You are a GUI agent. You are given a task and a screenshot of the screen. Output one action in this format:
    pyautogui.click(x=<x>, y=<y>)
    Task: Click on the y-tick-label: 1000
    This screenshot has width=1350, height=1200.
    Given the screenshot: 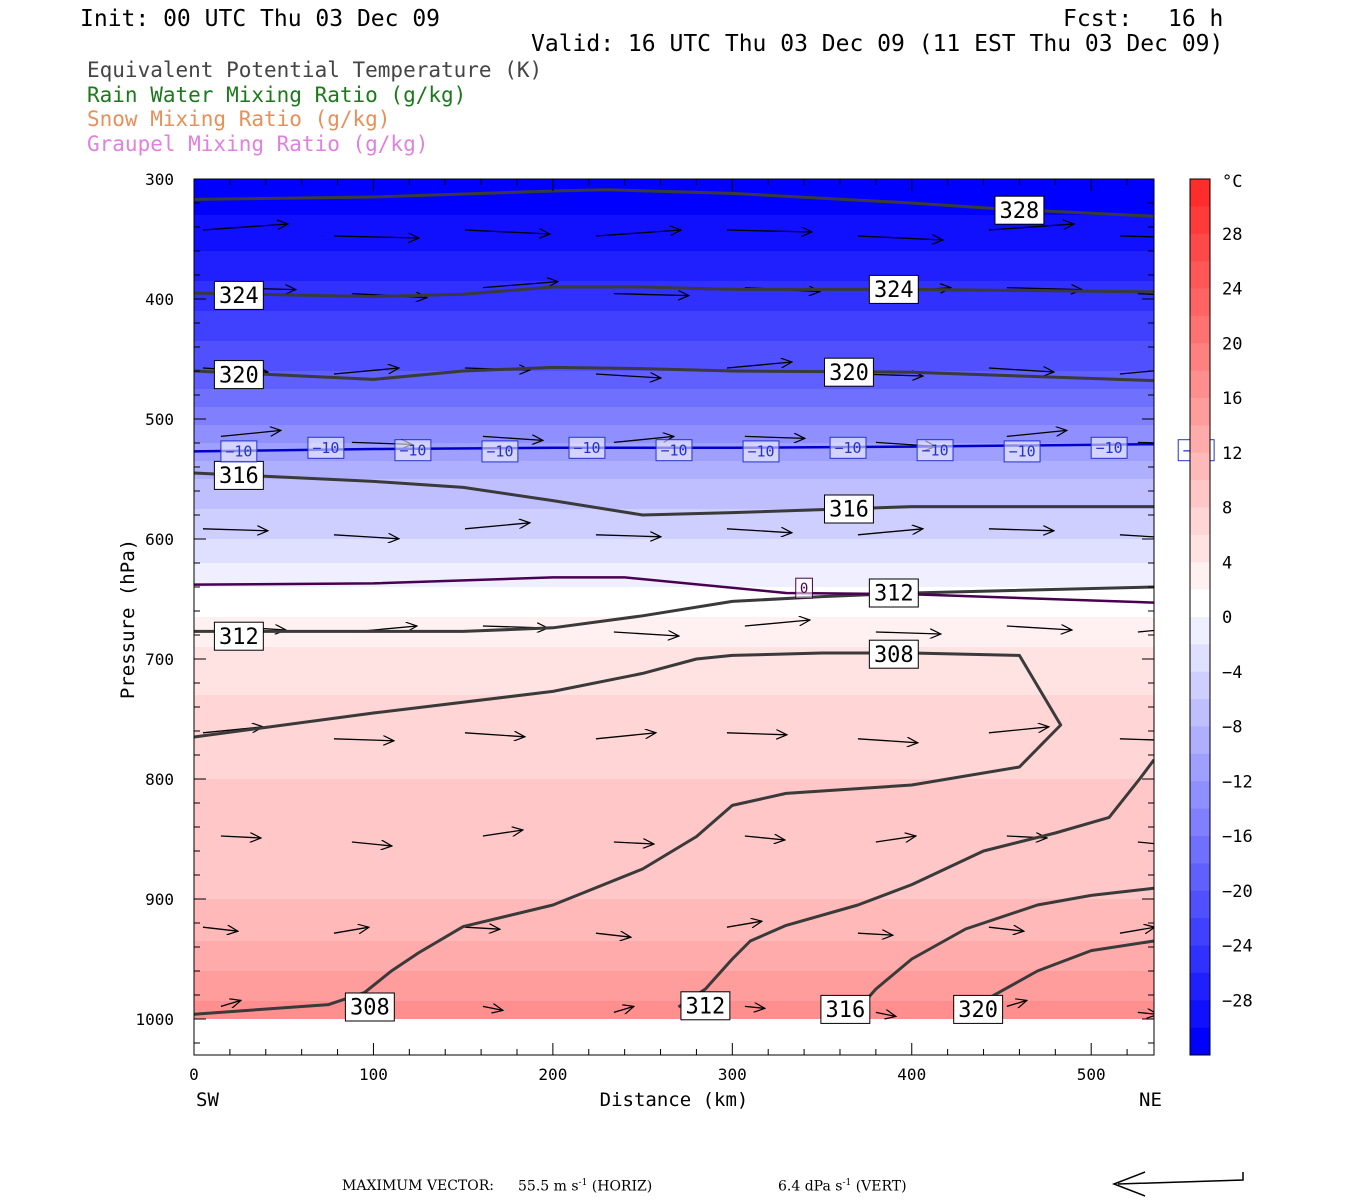 What is the action you would take?
    pyautogui.click(x=154, y=1019)
    